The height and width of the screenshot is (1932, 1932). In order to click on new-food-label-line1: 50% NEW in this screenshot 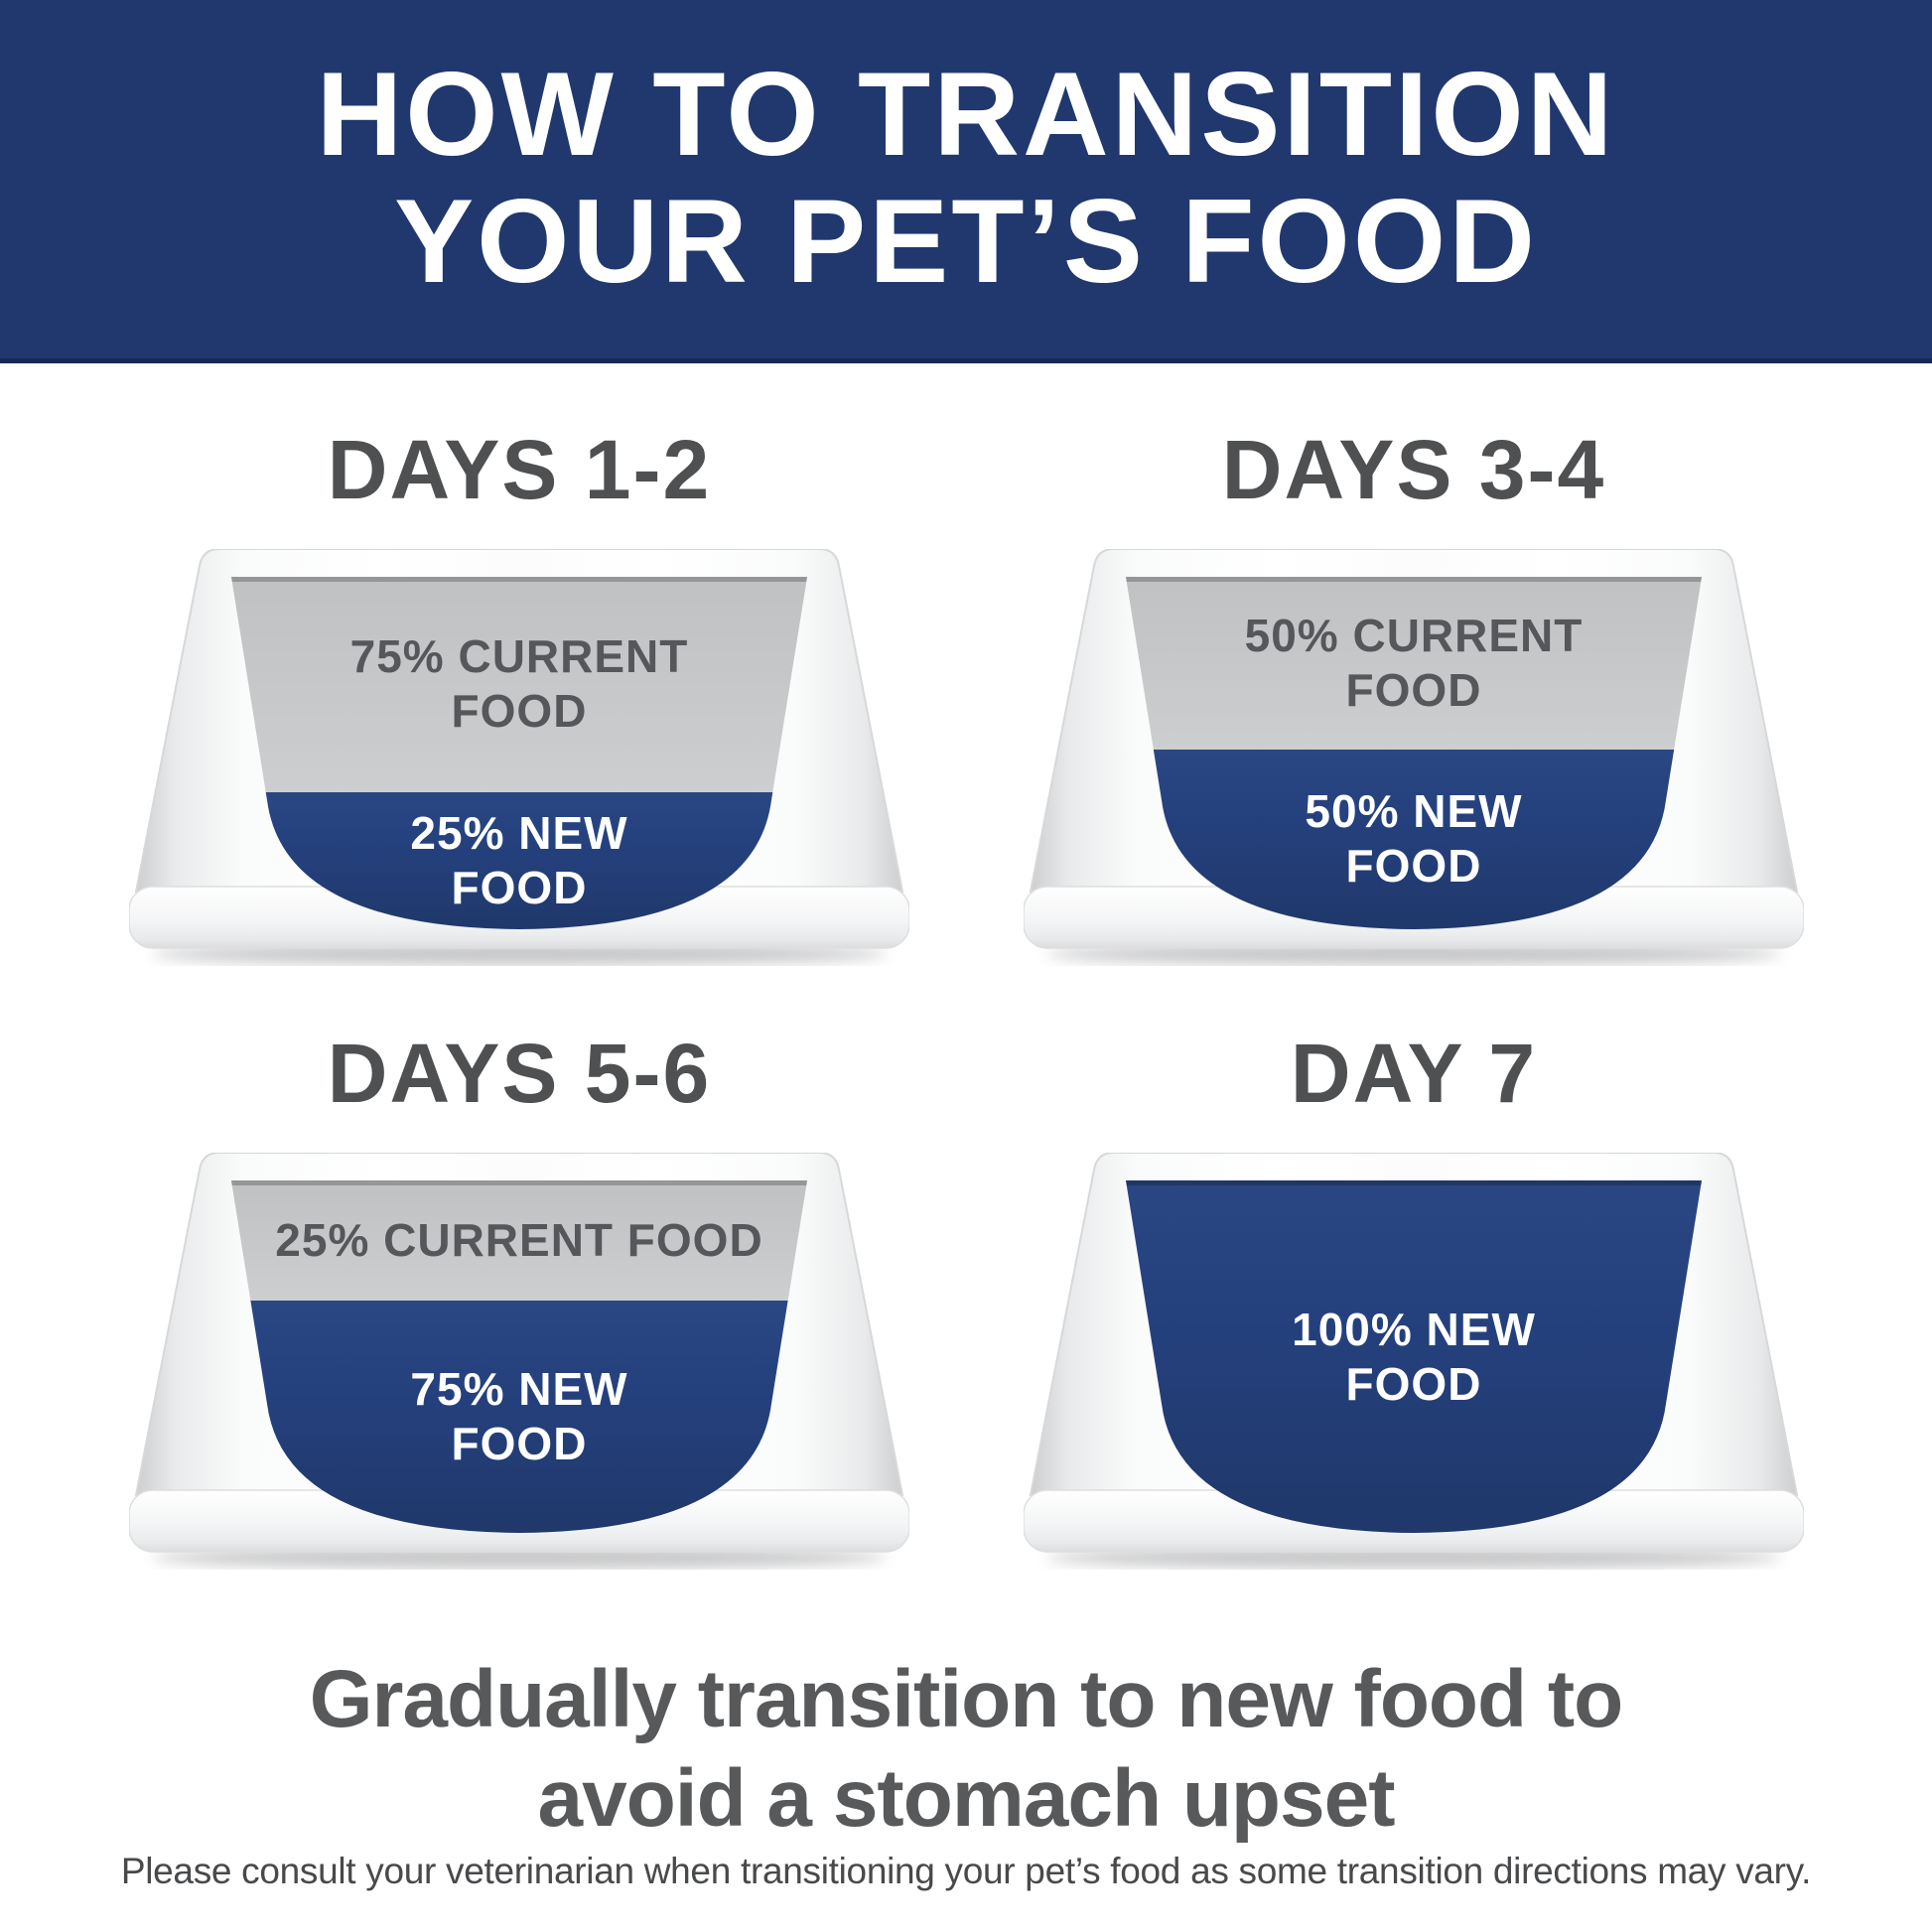, I will do `click(1414, 812)`.